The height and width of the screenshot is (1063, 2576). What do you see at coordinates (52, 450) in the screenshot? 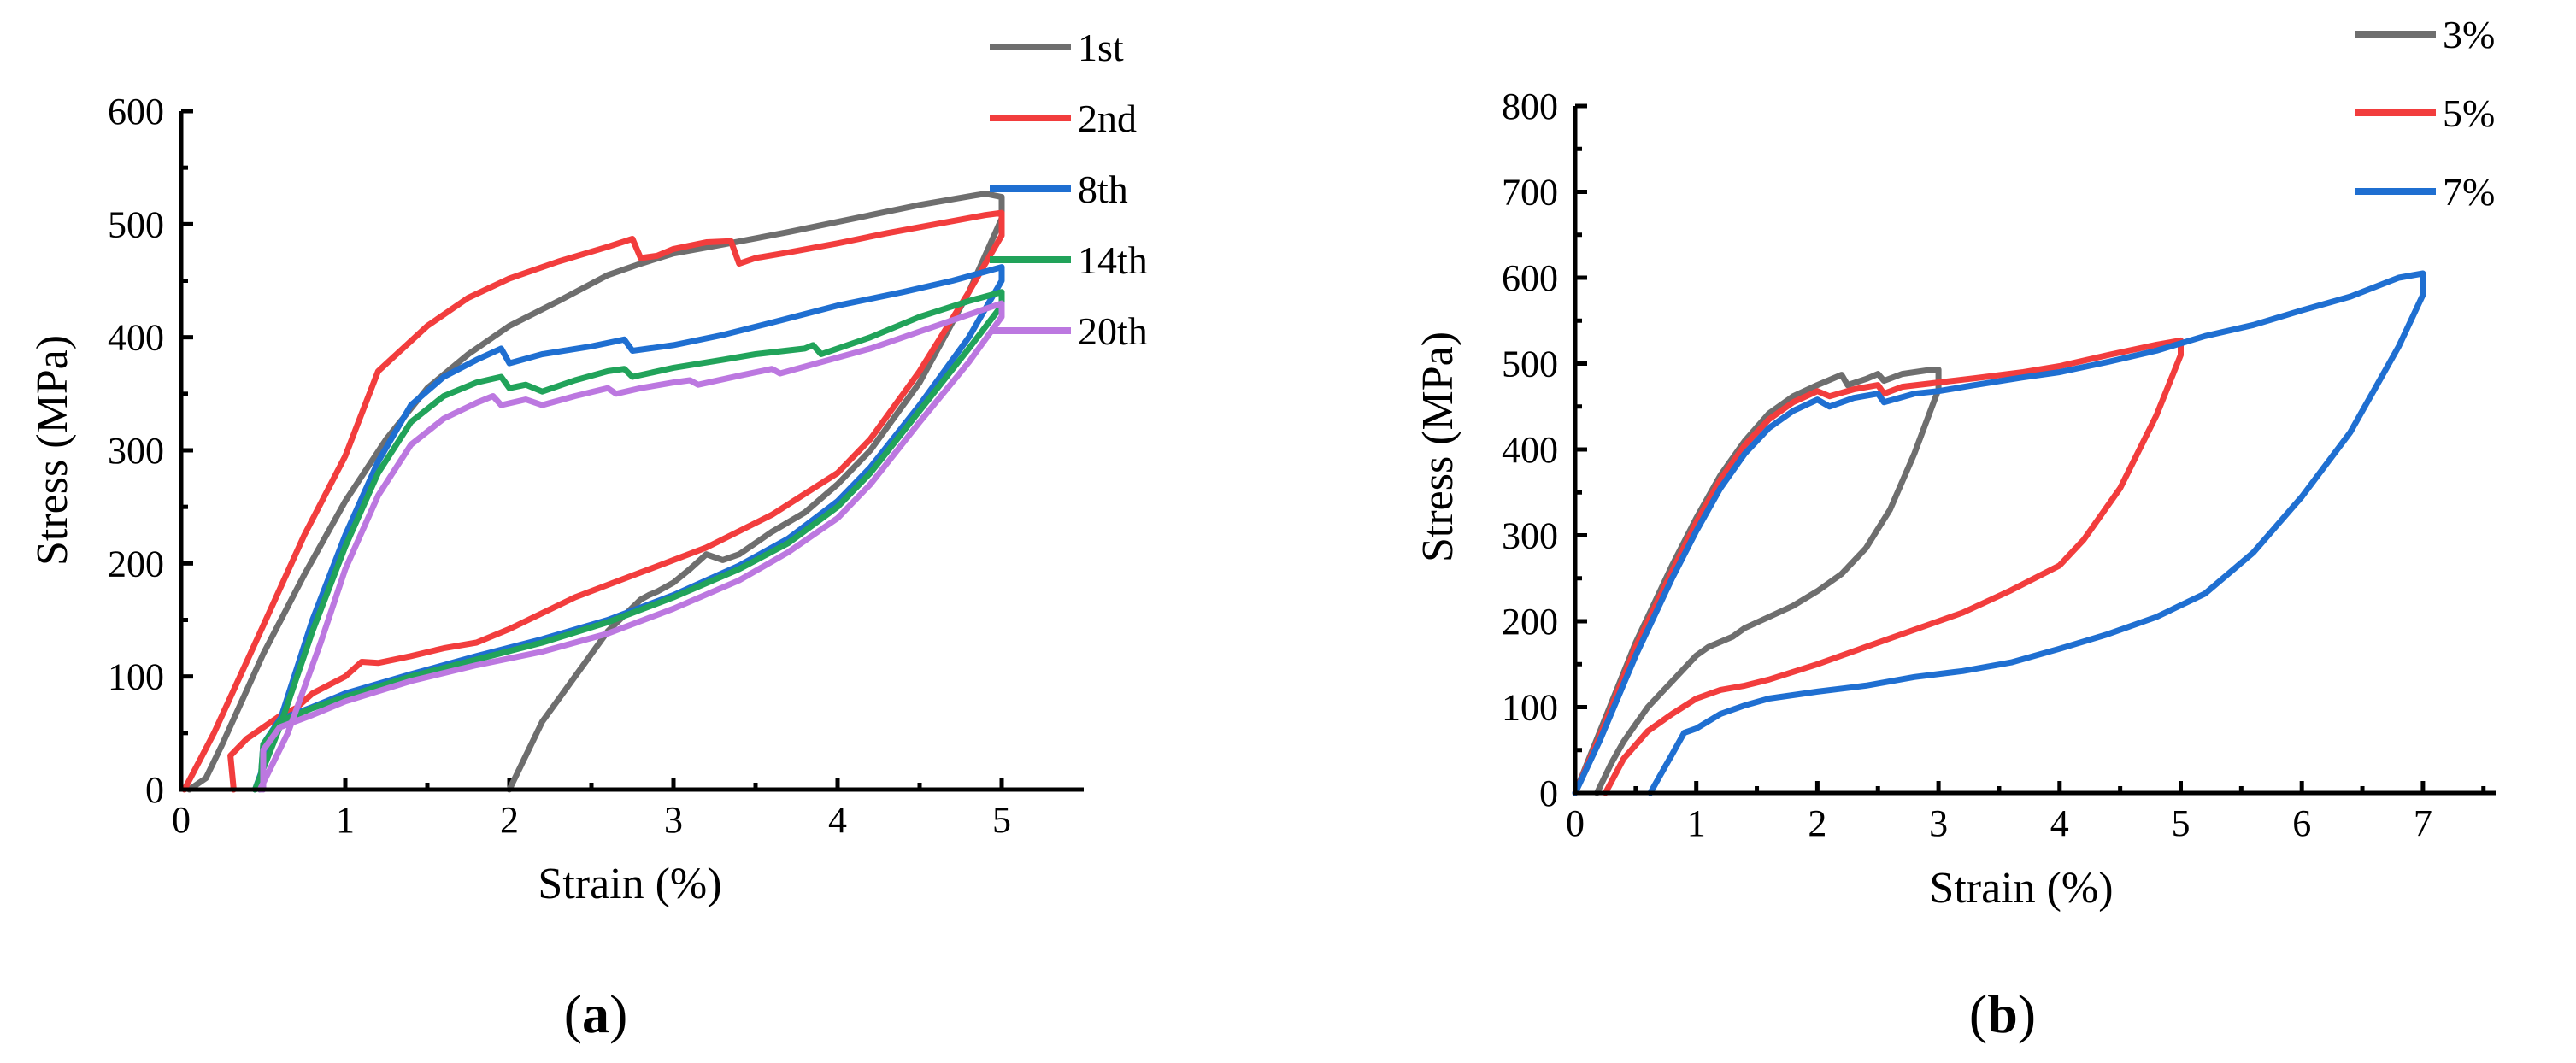
I see `panel-a-ylabel: Stress (MPa)` at bounding box center [52, 450].